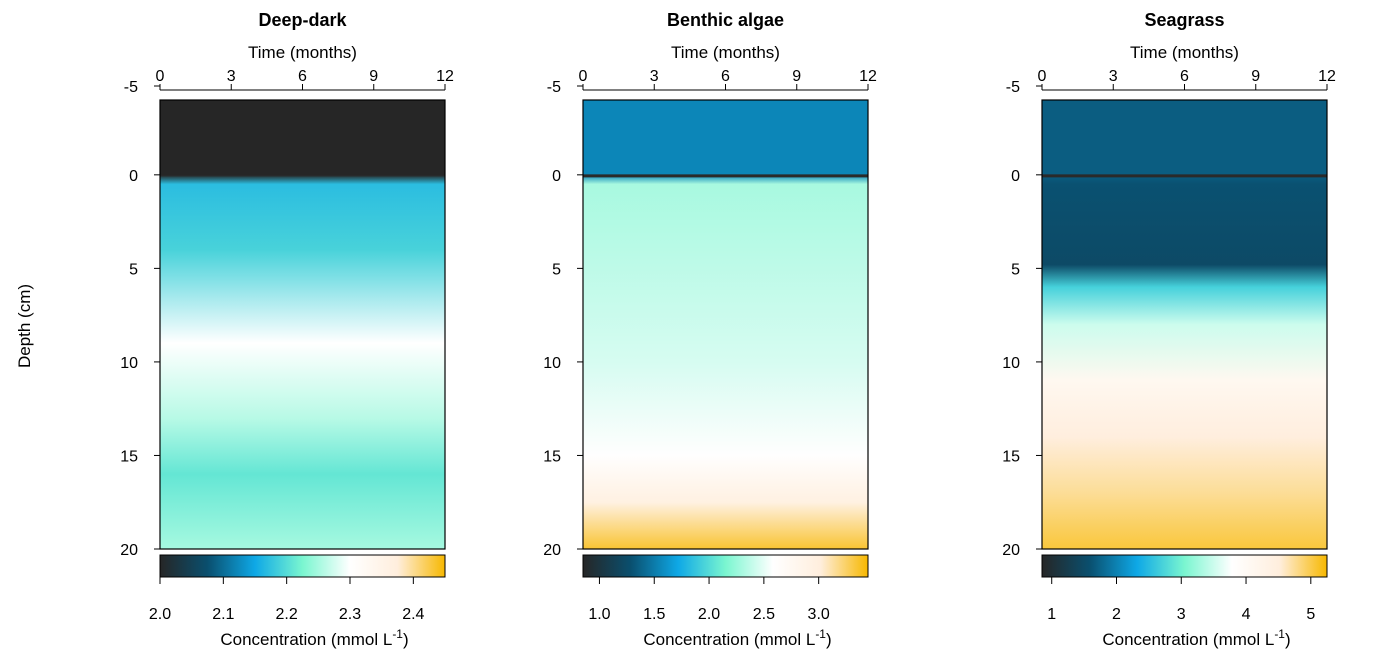 The width and height of the screenshot is (1377, 670). Describe the element at coordinates (1310, 614) in the screenshot. I see `colorbar-tick-label: 5` at that location.